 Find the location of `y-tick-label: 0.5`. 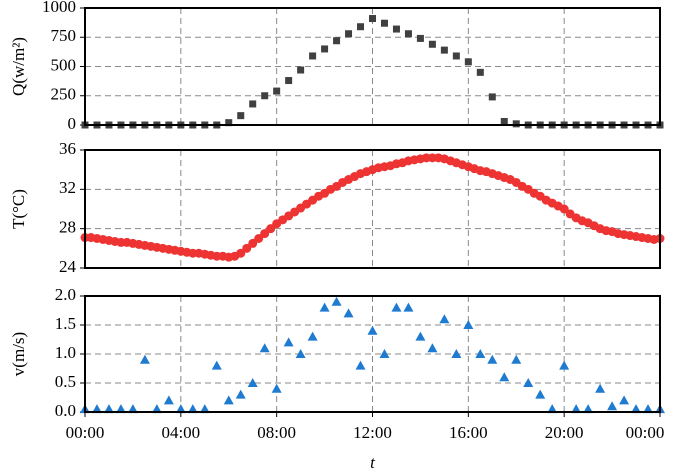

y-tick-label: 0.5 is located at coordinates (65, 381).